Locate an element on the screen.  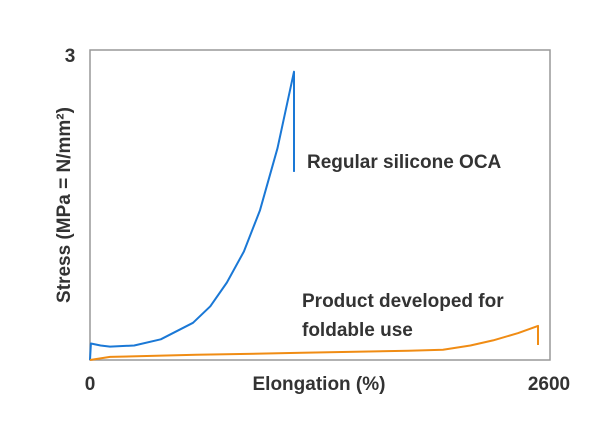
y-axis-label: Stress (MPa = N/mm²) is located at coordinates (64, 205).